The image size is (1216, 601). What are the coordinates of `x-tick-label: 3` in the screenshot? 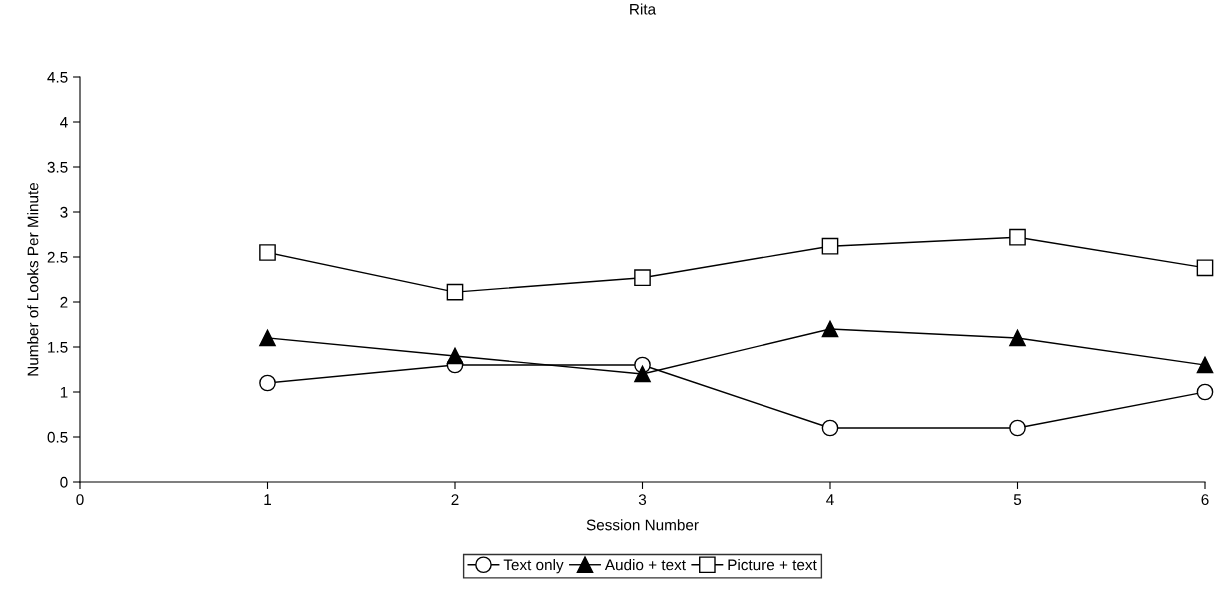 It's located at (642, 500).